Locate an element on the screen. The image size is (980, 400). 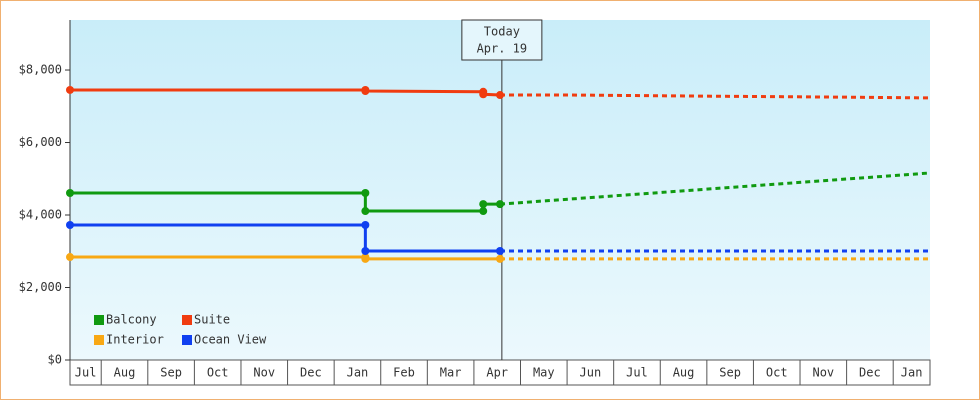
y-tick-label: $8,000 is located at coordinates (40, 70).